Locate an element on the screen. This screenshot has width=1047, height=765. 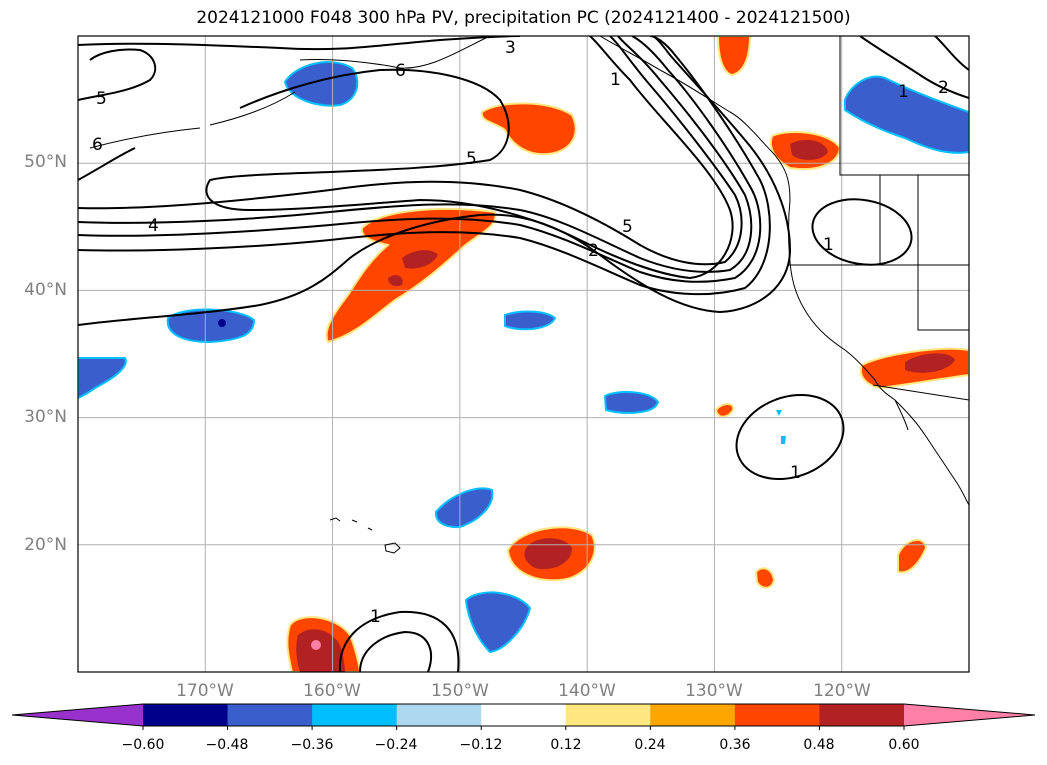
colorbar-extend-low is located at coordinates (77, 715).